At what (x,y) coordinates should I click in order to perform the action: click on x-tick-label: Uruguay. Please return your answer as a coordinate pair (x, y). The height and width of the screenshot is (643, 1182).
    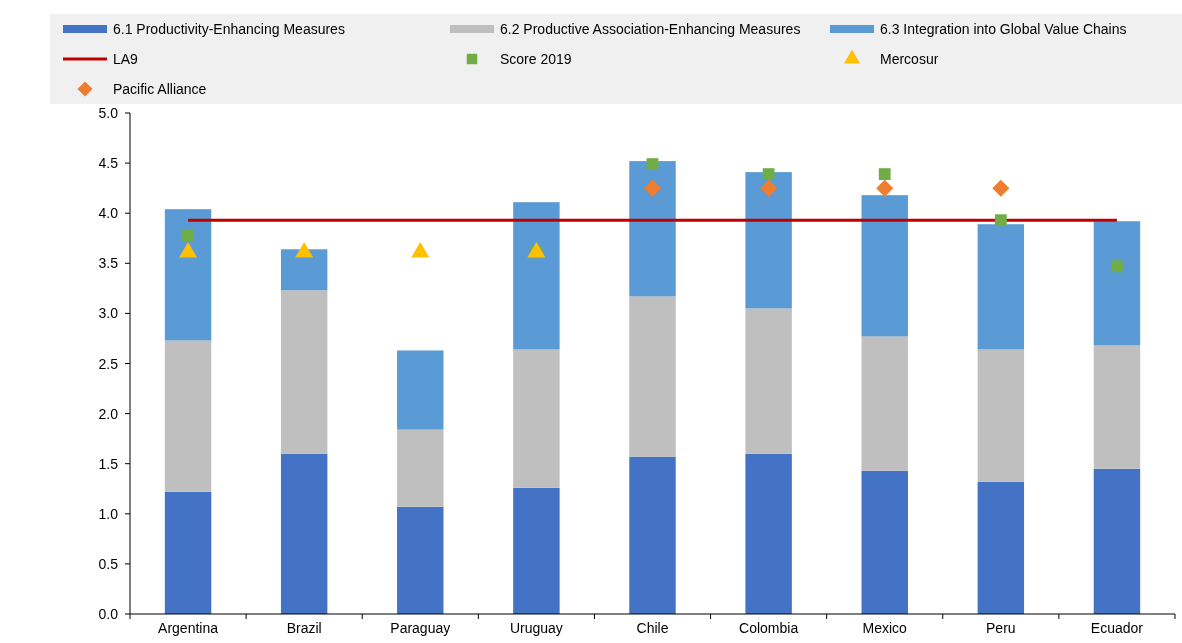
    Looking at the image, I should click on (536, 628).